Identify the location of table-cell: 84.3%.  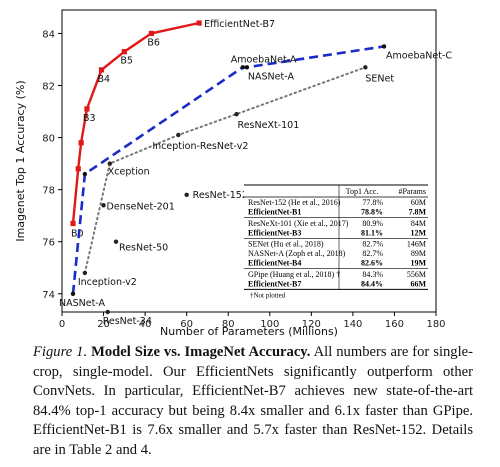
(372, 274).